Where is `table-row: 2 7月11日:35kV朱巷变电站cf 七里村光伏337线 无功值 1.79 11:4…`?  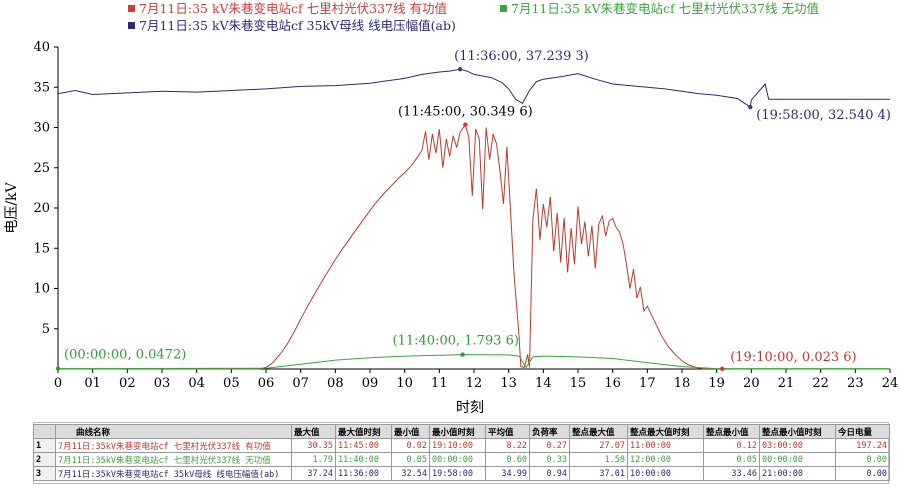 table-row: 2 7月11日:35kV朱巷变电站cf 七里村光伏337线 无功值 1.79 11:4… is located at coordinates (461, 459).